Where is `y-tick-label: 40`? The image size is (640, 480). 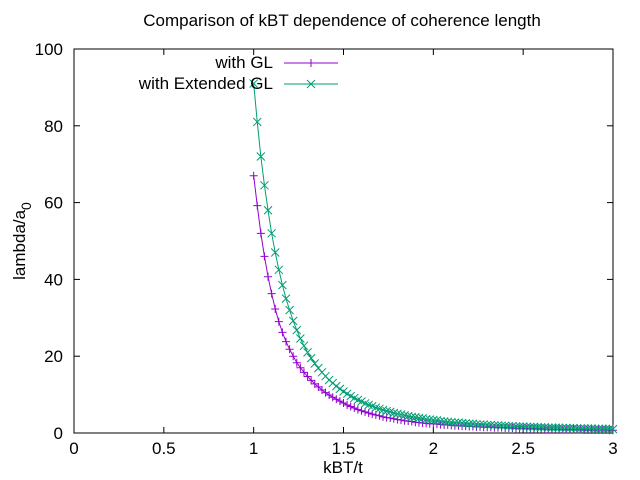
y-tick-label: 40 is located at coordinates (53, 279).